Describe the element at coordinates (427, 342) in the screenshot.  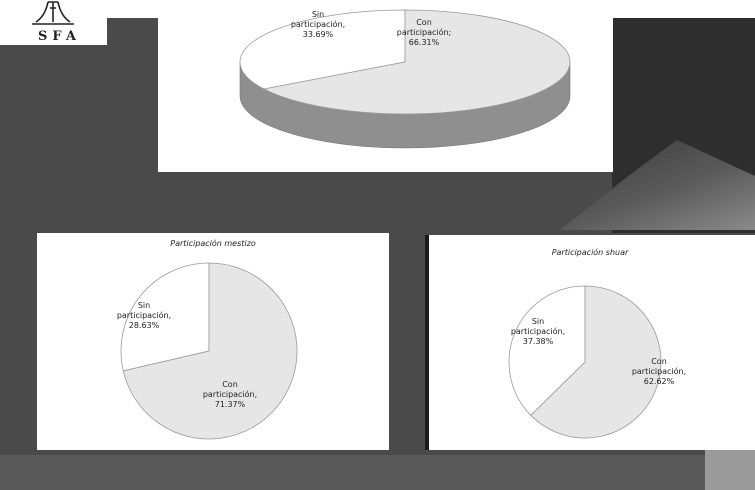
I see `card-edge` at that location.